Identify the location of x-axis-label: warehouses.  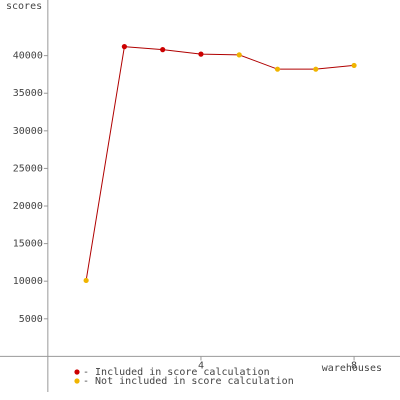
(352, 368).